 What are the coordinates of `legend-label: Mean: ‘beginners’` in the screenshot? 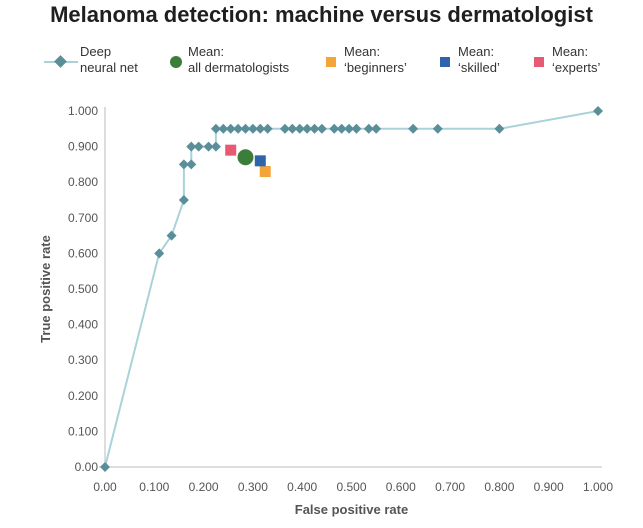 It's located at (375, 59).